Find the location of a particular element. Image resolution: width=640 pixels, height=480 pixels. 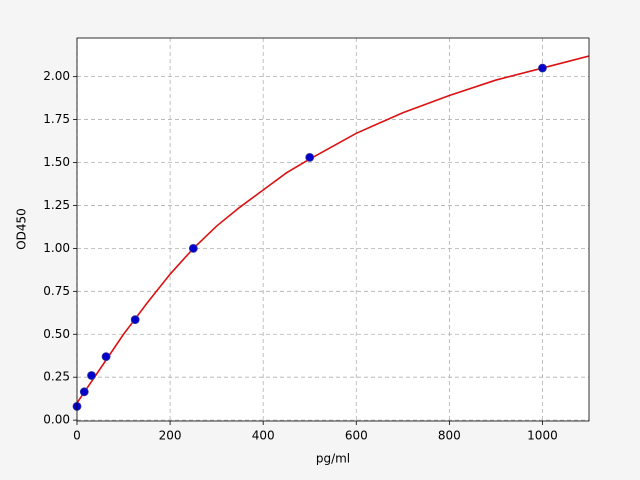

x-tick-label: 600 is located at coordinates (356, 436).